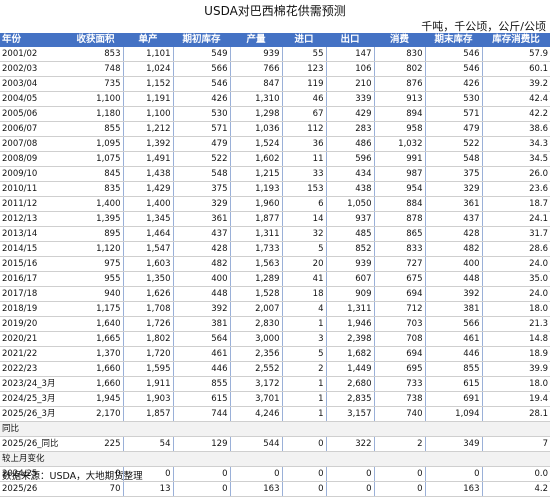 The height and width of the screenshot is (497, 550). What do you see at coordinates (96, 279) in the screenshot?
I see `value-cell: 955` at bounding box center [96, 279].